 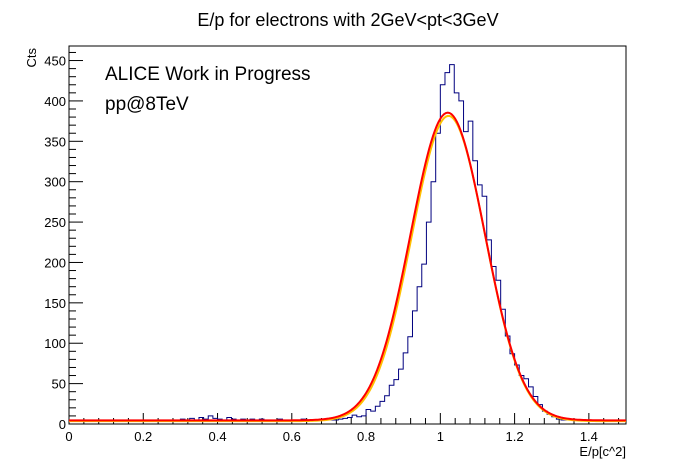 What do you see at coordinates (31, 58) in the screenshot?
I see `y-axis-label: Cts` at bounding box center [31, 58].